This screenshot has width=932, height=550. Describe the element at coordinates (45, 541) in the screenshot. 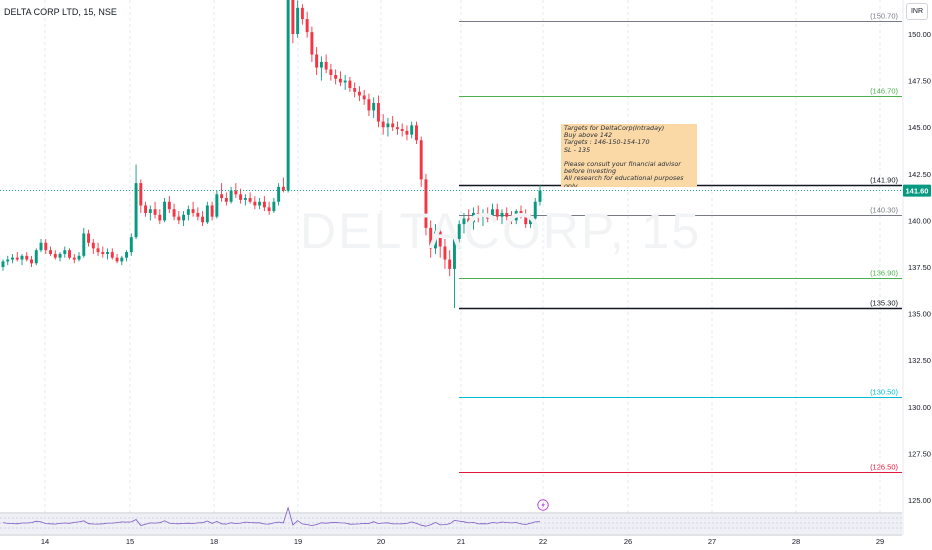

I see `time-tick-label: 14` at that location.